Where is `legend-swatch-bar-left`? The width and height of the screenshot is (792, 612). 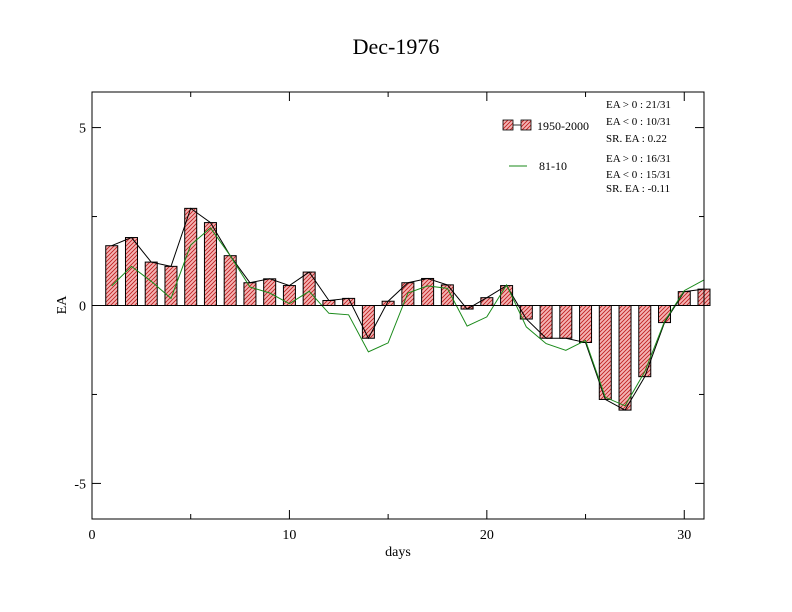 legend-swatch-bar-left is located at coordinates (508, 125).